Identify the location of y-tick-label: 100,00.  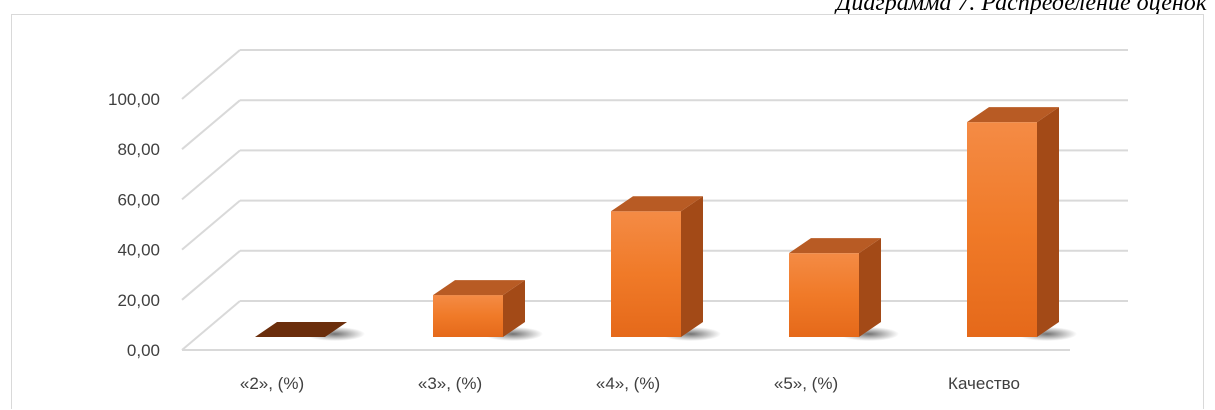
(134, 99).